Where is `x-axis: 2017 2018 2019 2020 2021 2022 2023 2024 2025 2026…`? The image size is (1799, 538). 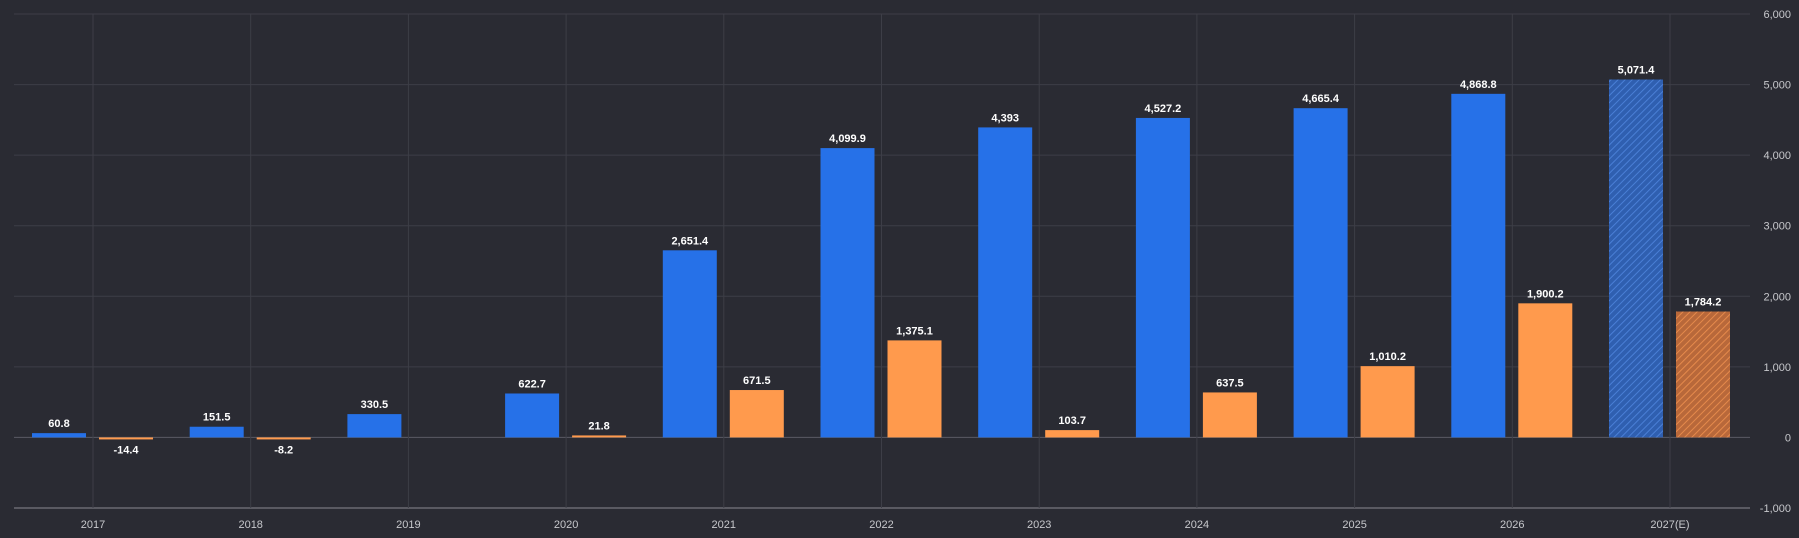
x-axis: 2017 2018 2019 2020 2021 2022 2023 2024 2025 2026… is located at coordinates (885, 525).